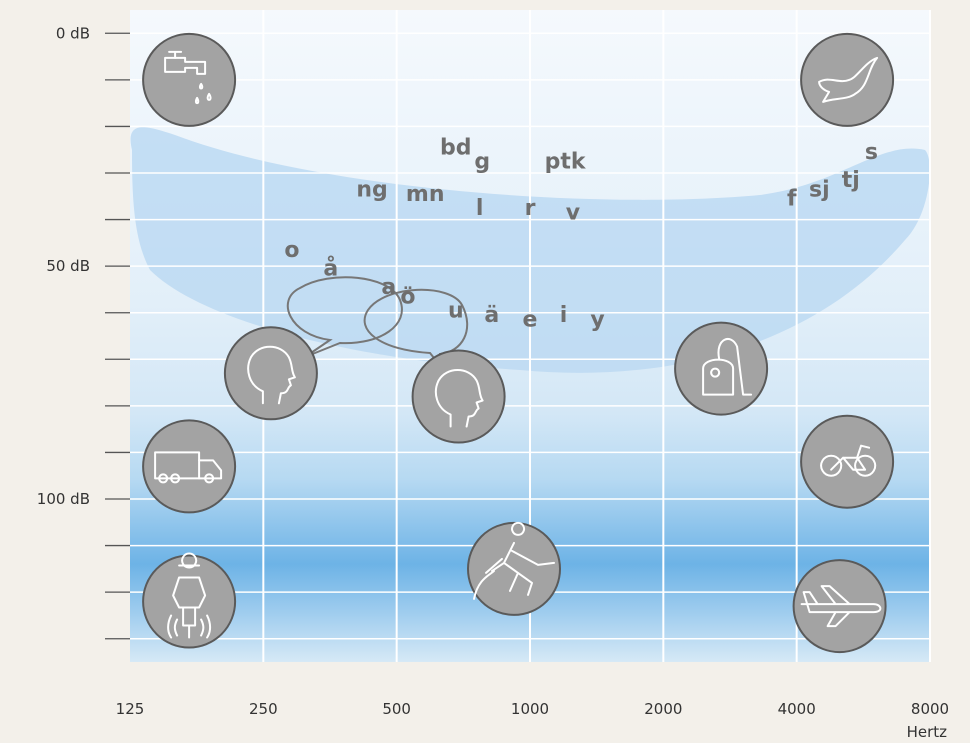  What do you see at coordinates (480, 208) in the screenshot?
I see `phoneme-label: l` at bounding box center [480, 208].